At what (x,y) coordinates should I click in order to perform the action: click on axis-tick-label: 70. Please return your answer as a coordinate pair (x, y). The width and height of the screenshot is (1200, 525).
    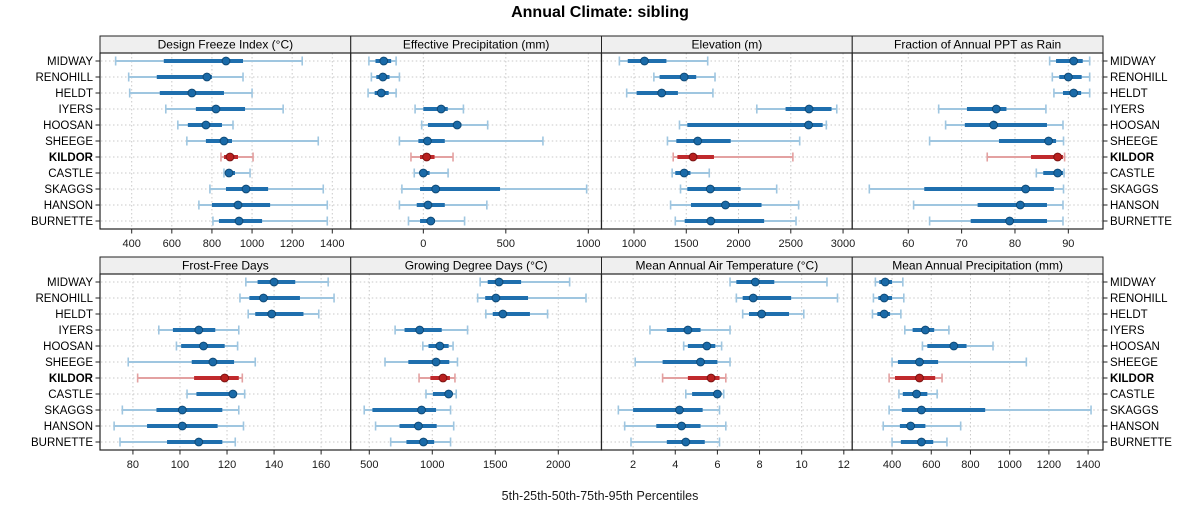
    Looking at the image, I should click on (961, 244).